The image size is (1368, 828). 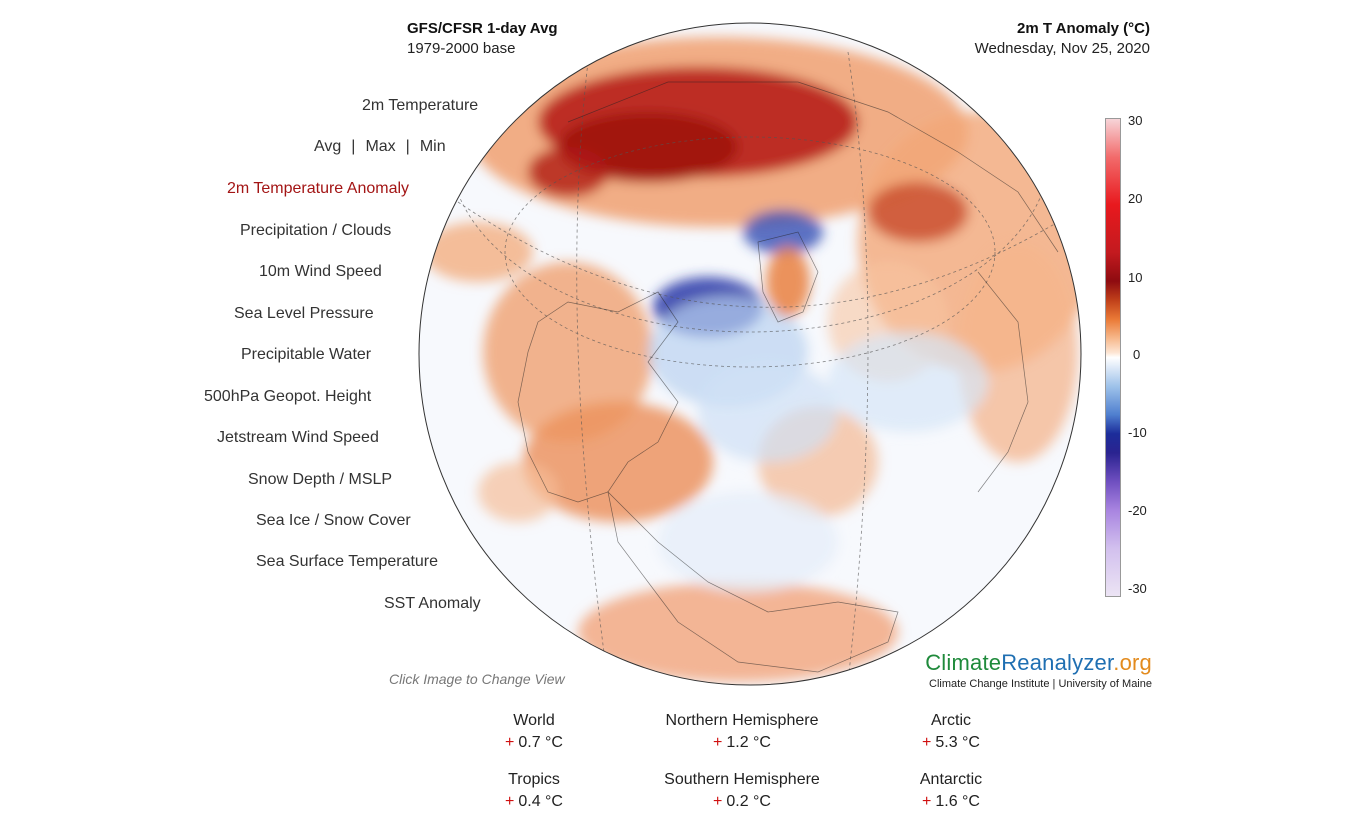 I want to click on stat-world: World +0.7 °C, so click(x=534, y=732).